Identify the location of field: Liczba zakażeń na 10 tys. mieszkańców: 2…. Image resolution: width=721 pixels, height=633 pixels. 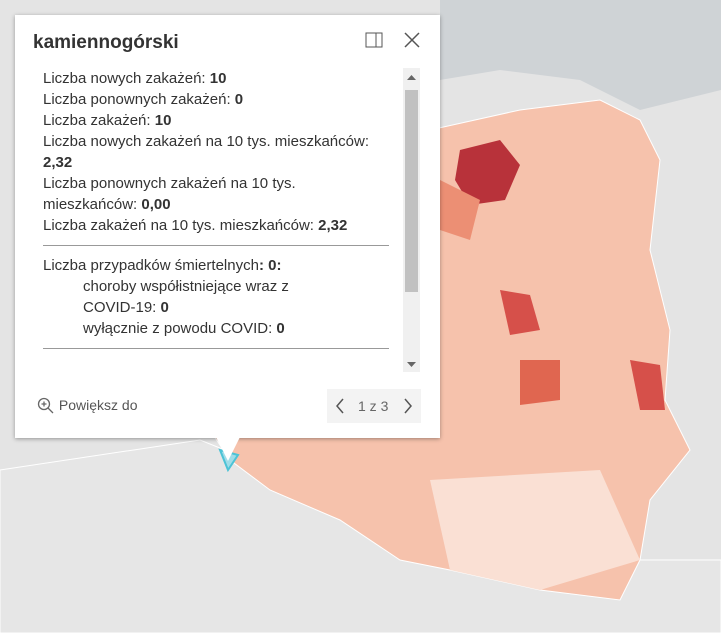
(203, 225).